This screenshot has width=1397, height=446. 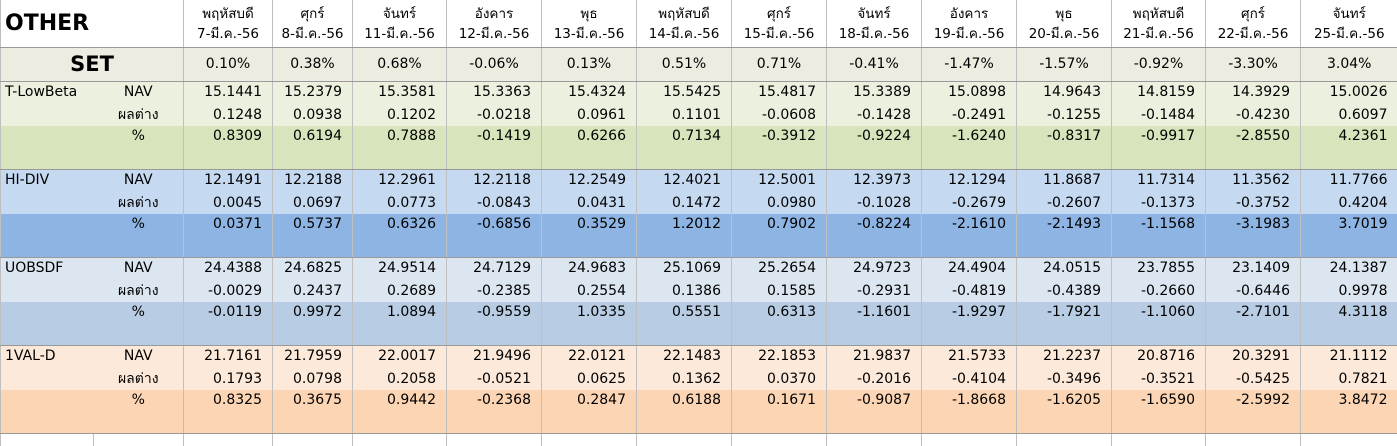 What do you see at coordinates (233, 356) in the screenshot?
I see `value-cell-text: 21.7161` at bounding box center [233, 356].